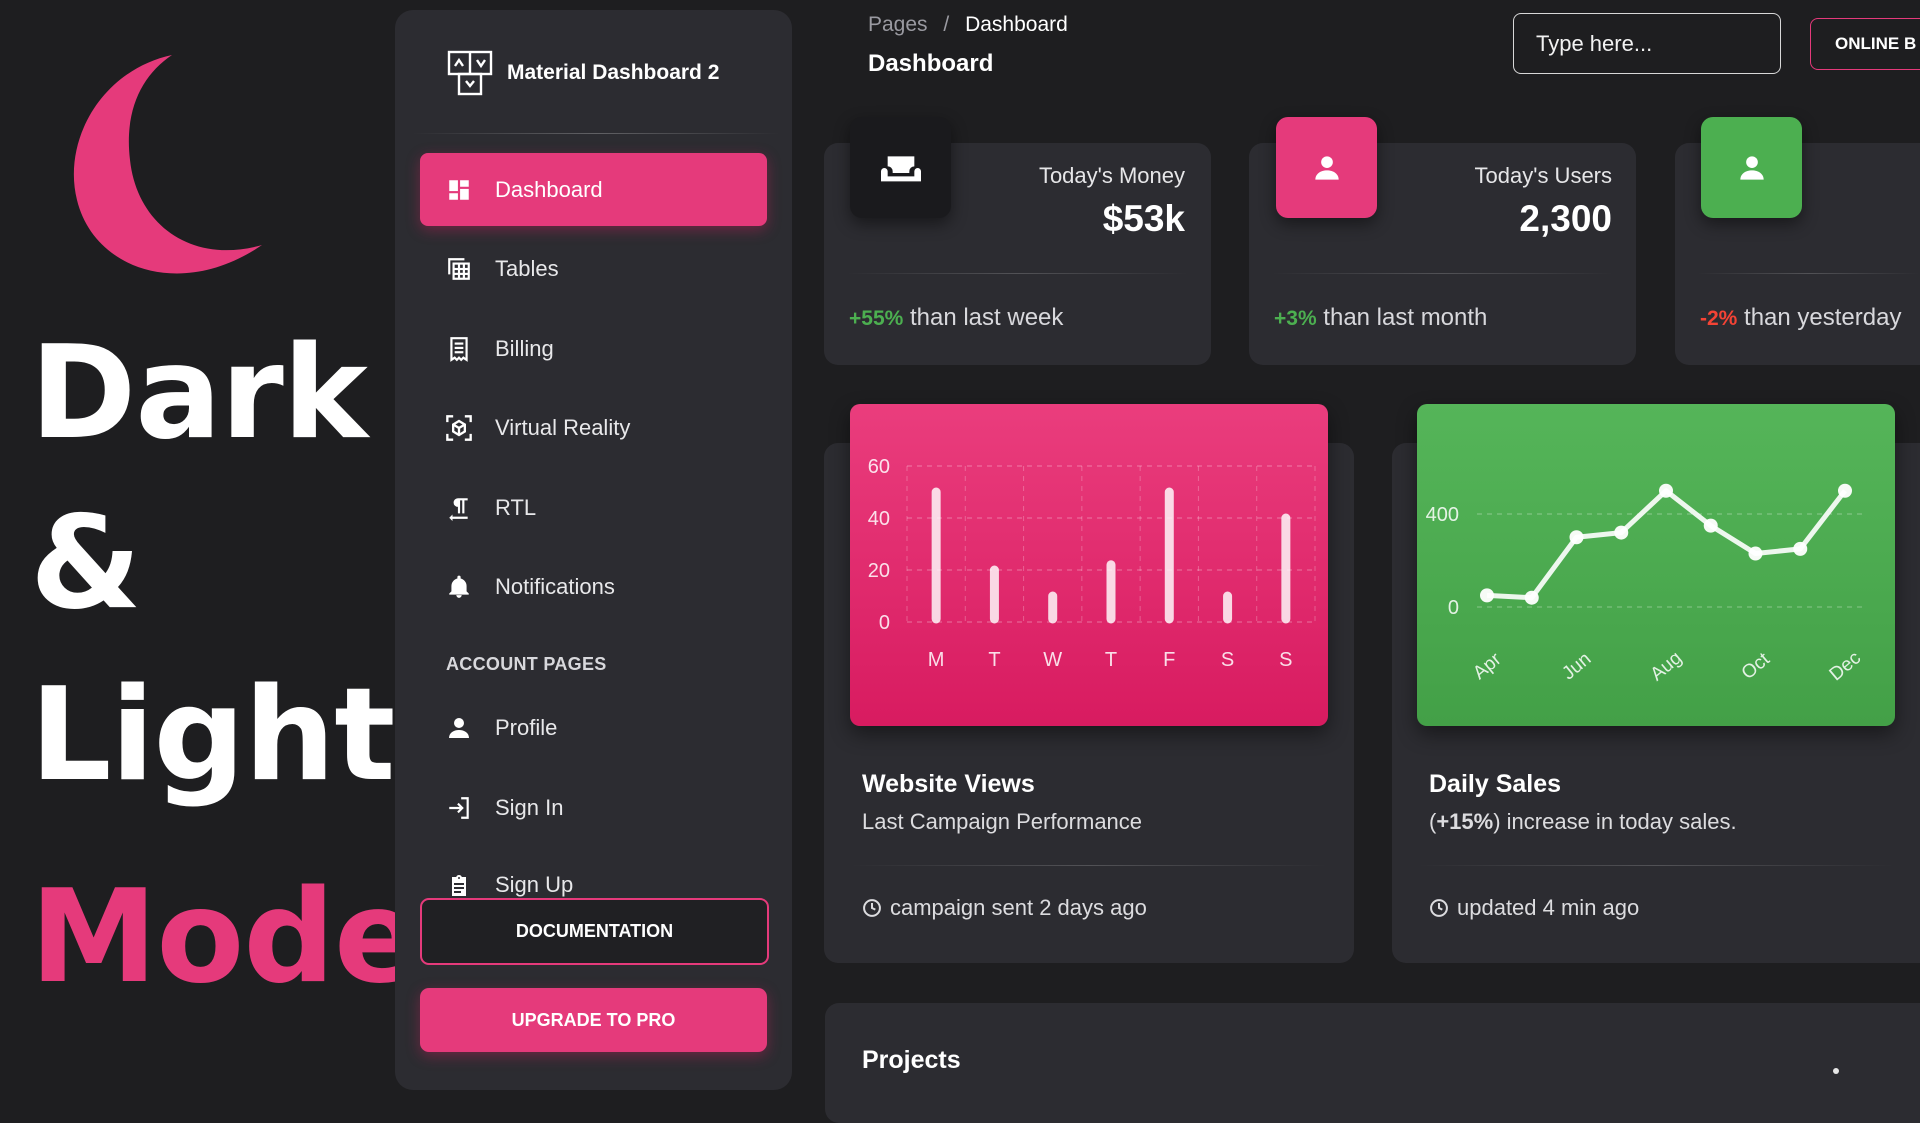 The height and width of the screenshot is (1123, 1920). Describe the element at coordinates (879, 467) in the screenshot. I see `y-tick-label: 60` at that location.